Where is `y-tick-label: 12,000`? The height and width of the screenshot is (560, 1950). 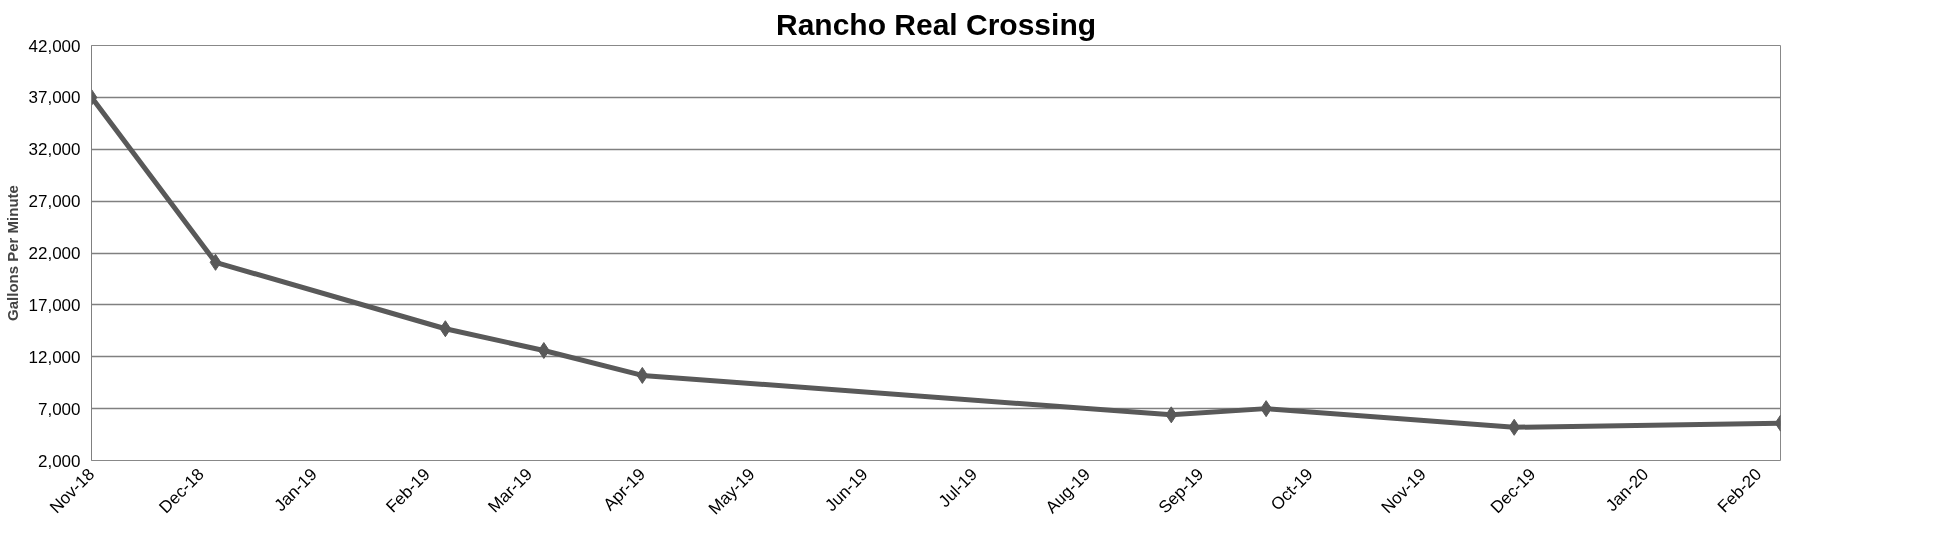 y-tick-label: 12,000 is located at coordinates (54, 357).